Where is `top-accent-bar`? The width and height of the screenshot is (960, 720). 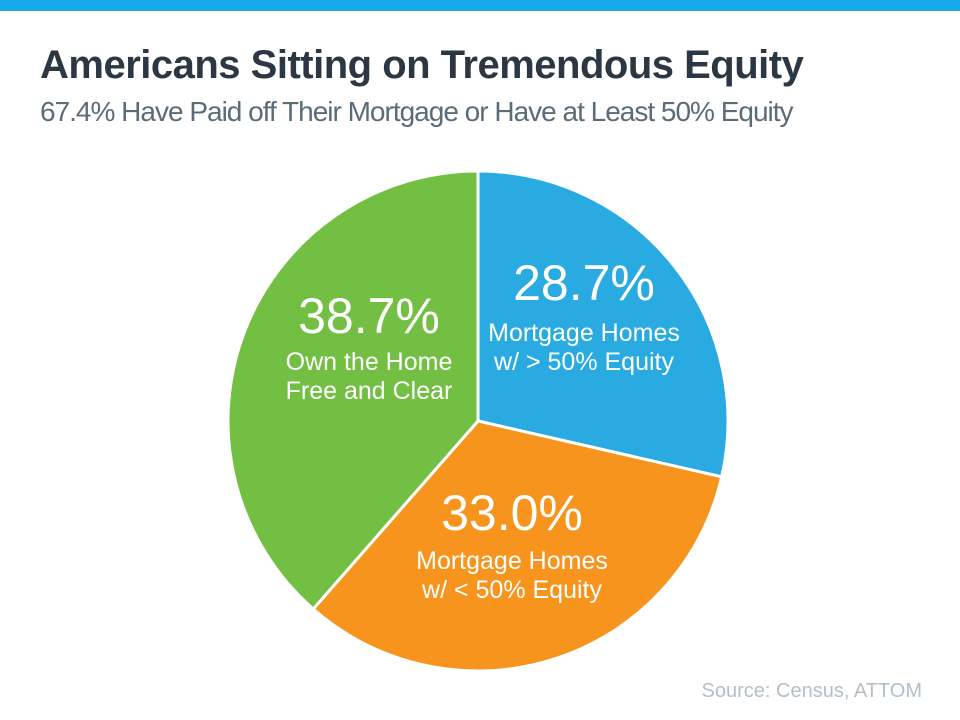
top-accent-bar is located at coordinates (480, 5).